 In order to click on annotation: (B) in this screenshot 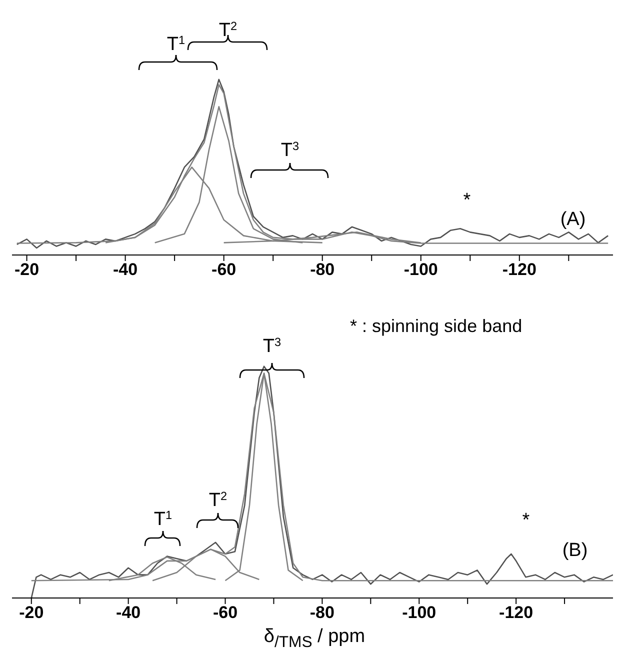, I will do `click(575, 550)`.